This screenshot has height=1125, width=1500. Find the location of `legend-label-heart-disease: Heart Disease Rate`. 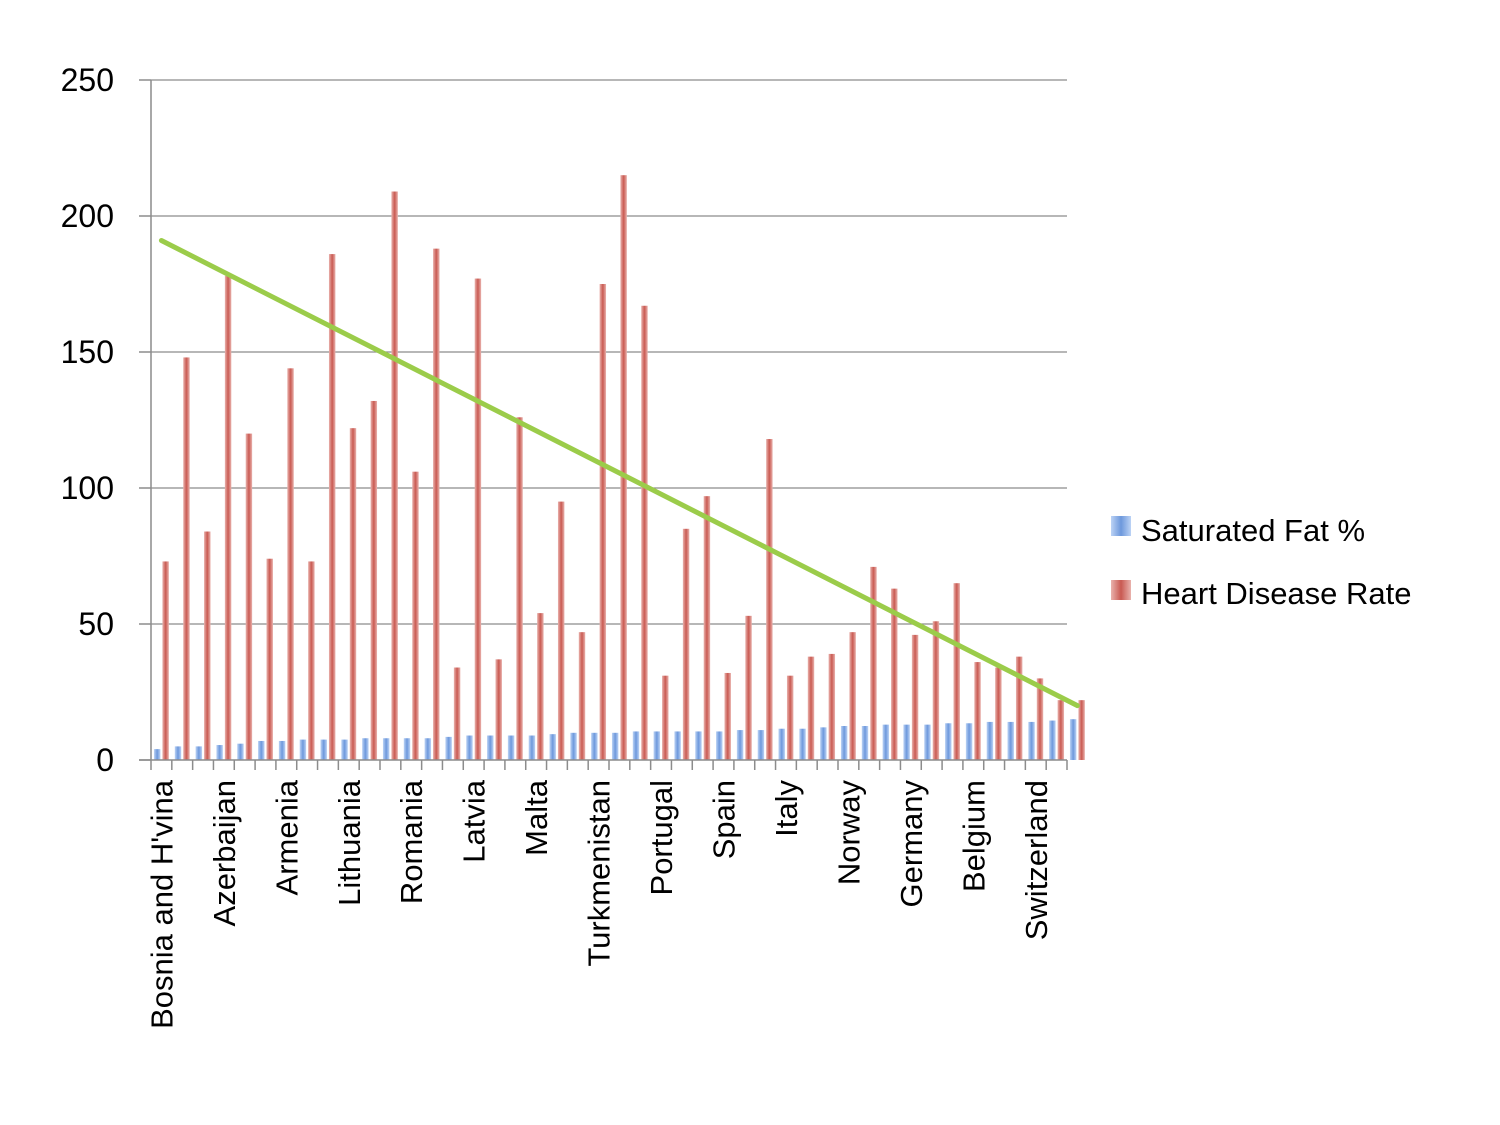

legend-label-heart-disease: Heart Disease Rate is located at coordinates (1276, 593).